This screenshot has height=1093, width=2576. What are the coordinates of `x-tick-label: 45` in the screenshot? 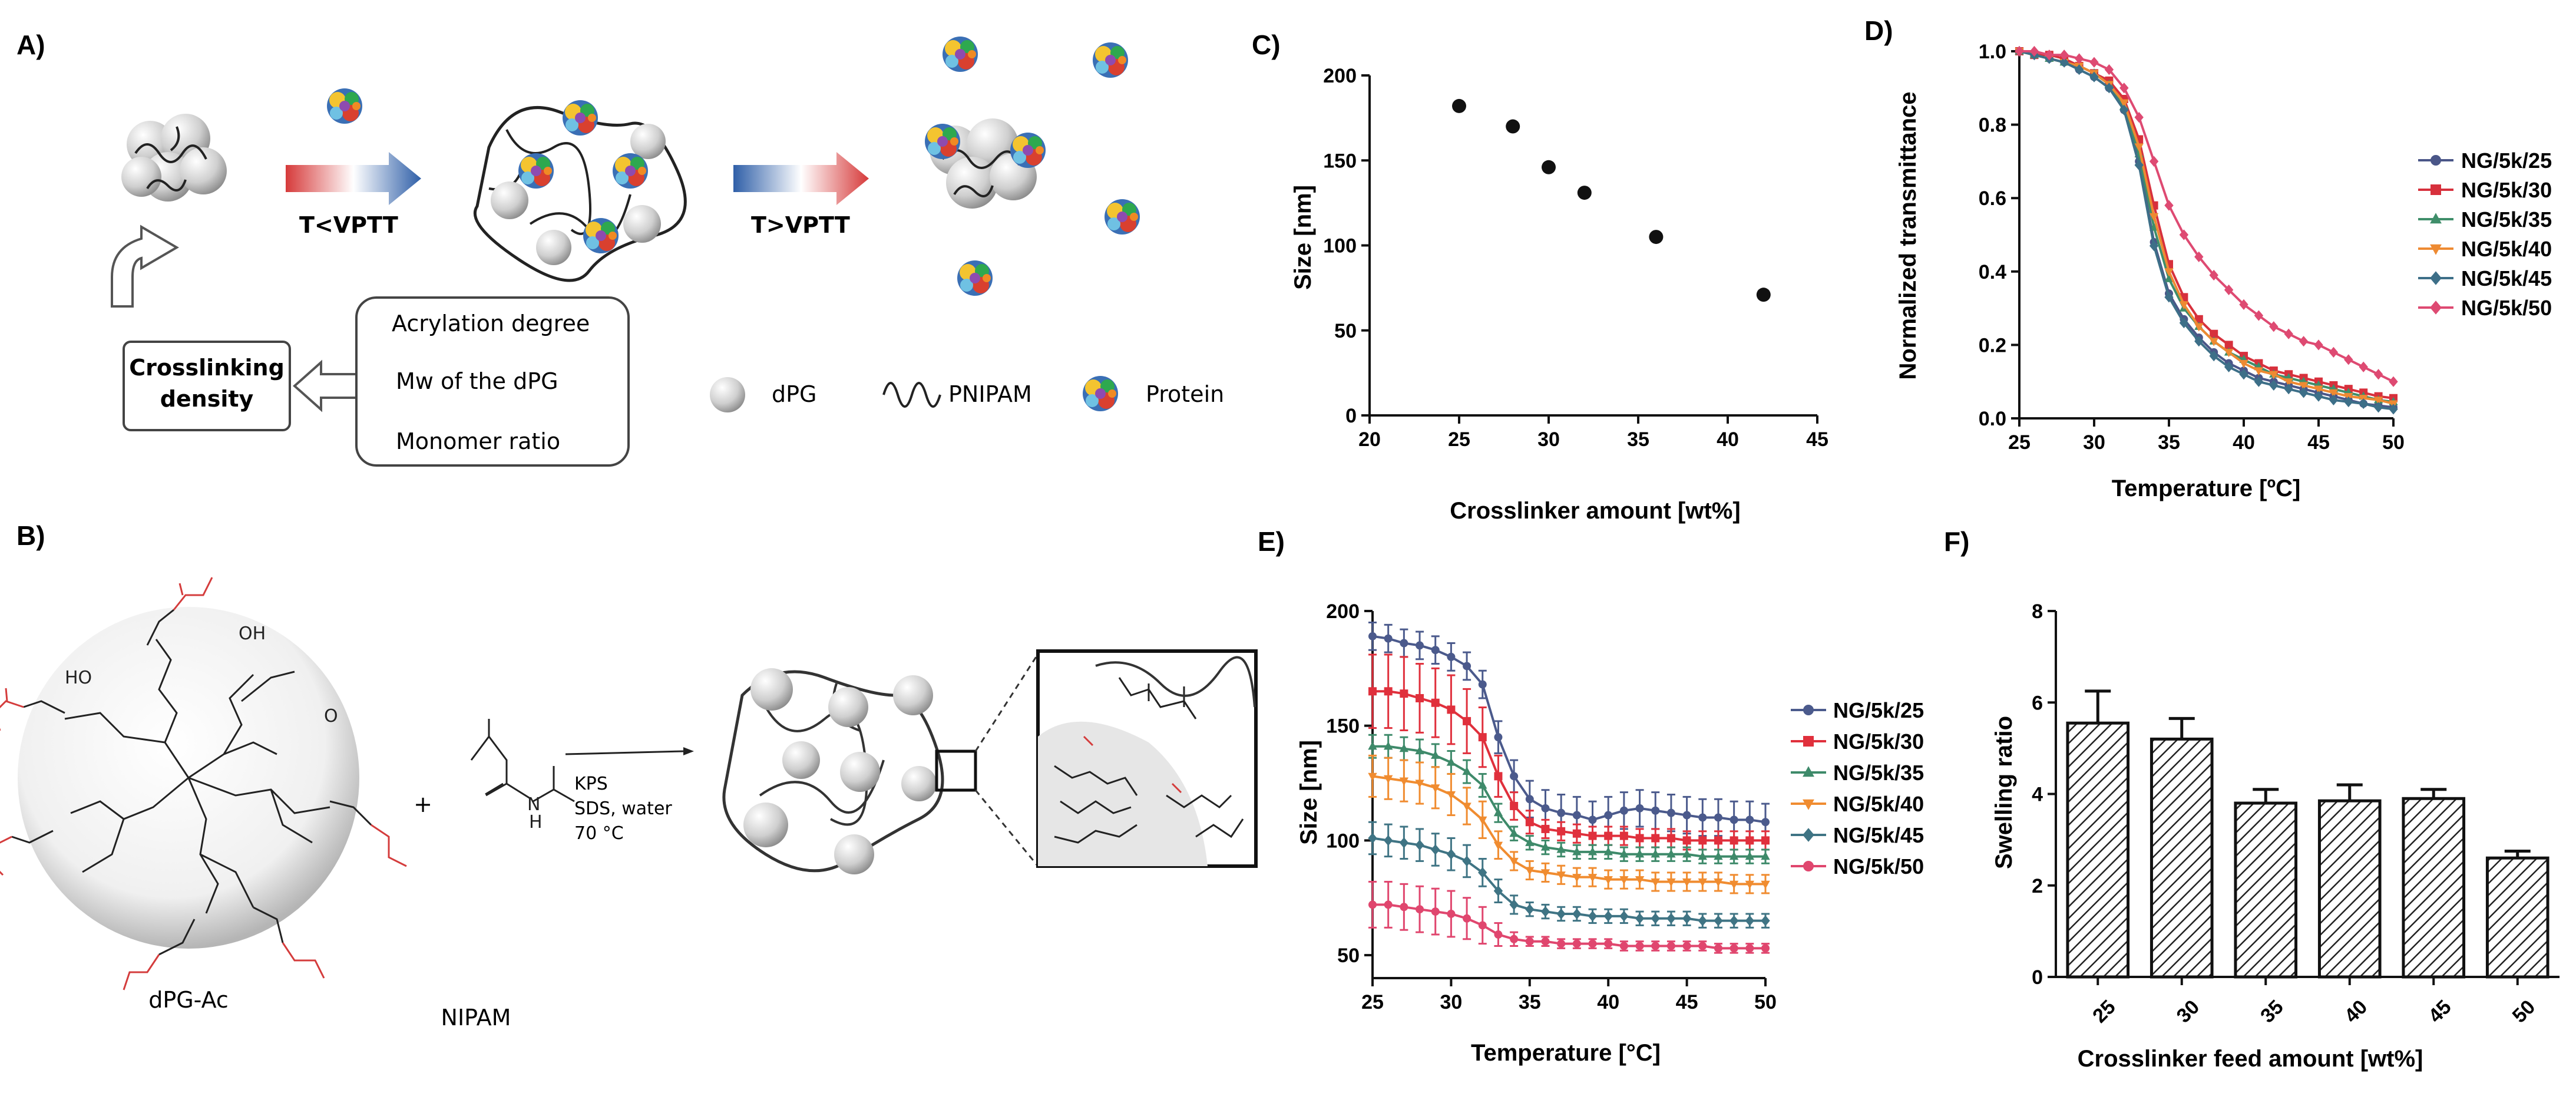 It's located at (2318, 443).